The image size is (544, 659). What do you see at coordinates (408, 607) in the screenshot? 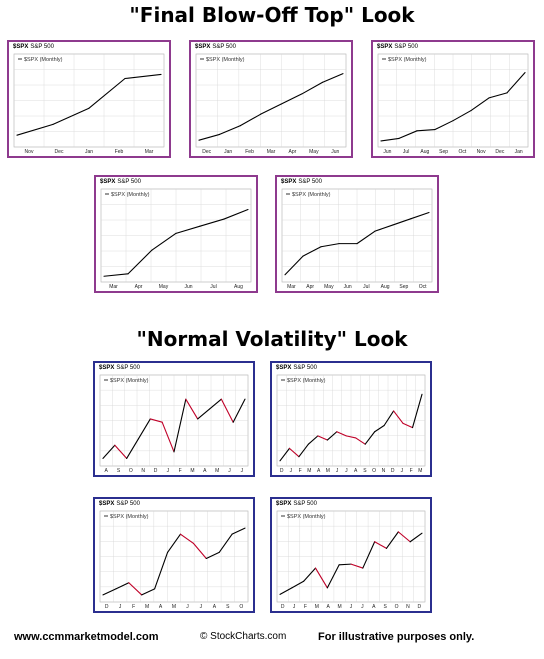
I see `x-tick-label: N` at bounding box center [408, 607].